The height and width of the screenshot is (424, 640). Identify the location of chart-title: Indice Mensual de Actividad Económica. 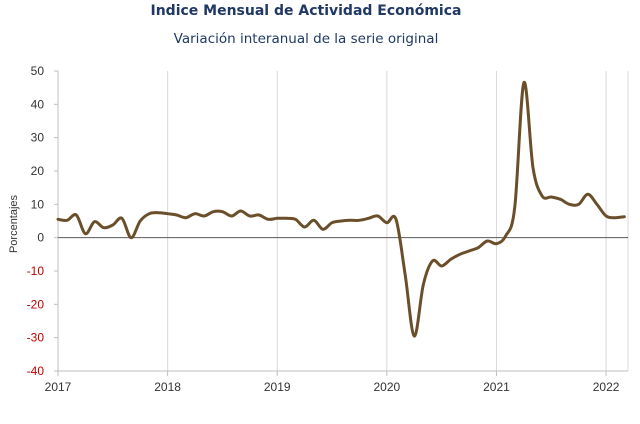
(306, 11).